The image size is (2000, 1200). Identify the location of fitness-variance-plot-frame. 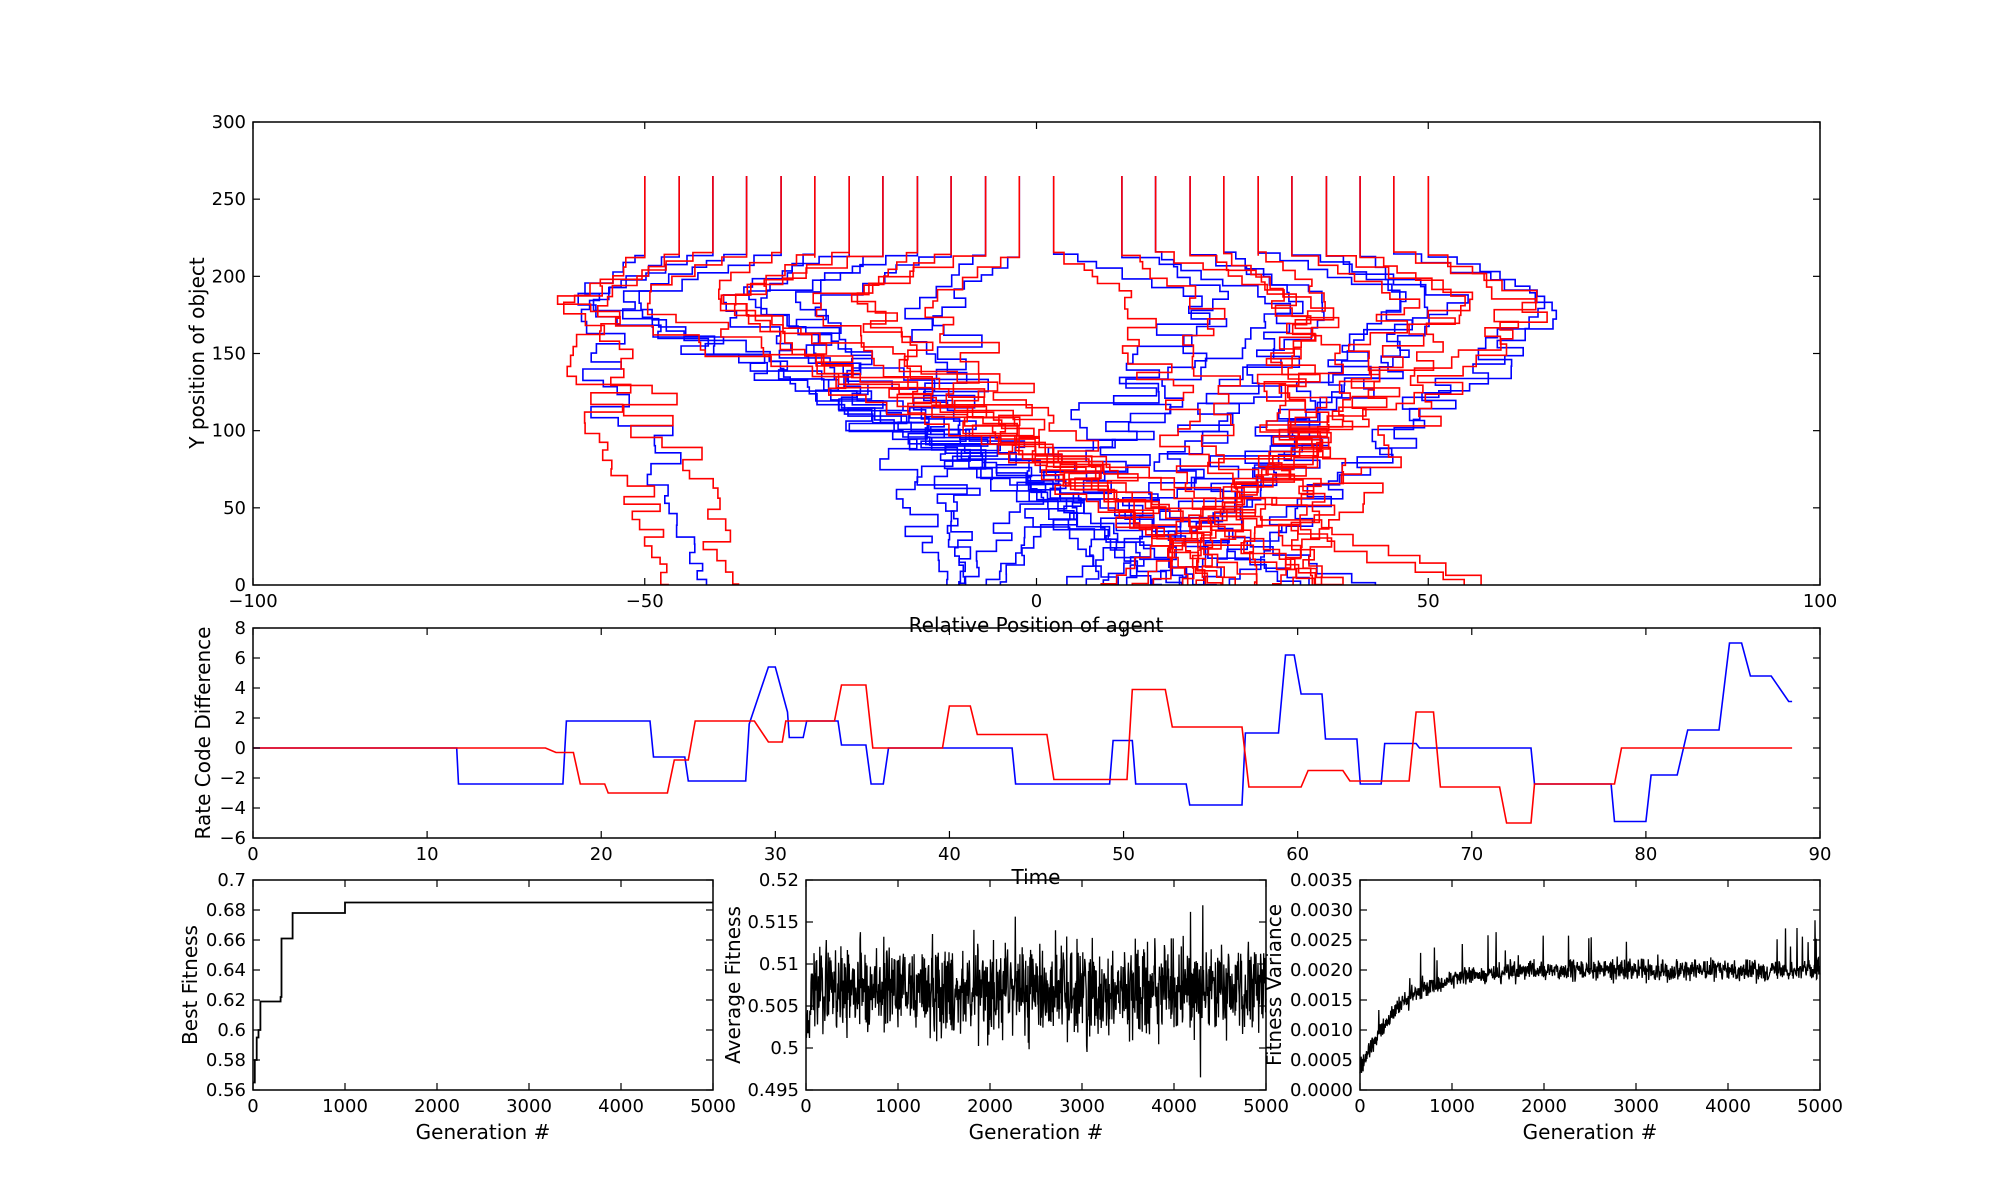
(1590, 985).